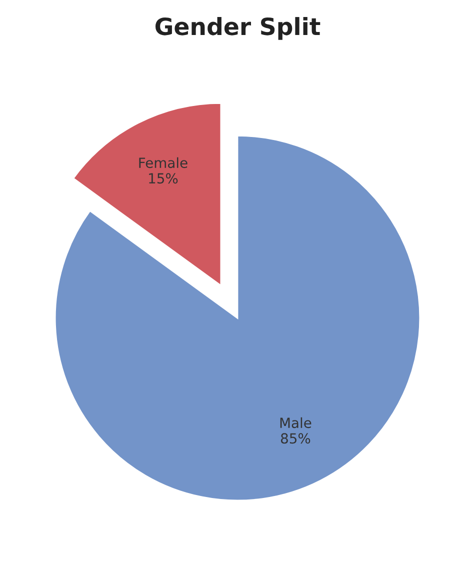 The height and width of the screenshot is (568, 475). What do you see at coordinates (163, 178) in the screenshot?
I see `data-label: 15%` at bounding box center [163, 178].